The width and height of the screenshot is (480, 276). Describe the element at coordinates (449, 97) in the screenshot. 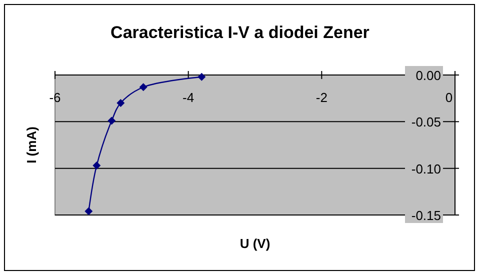

I see `x-tick-label: 0` at that location.